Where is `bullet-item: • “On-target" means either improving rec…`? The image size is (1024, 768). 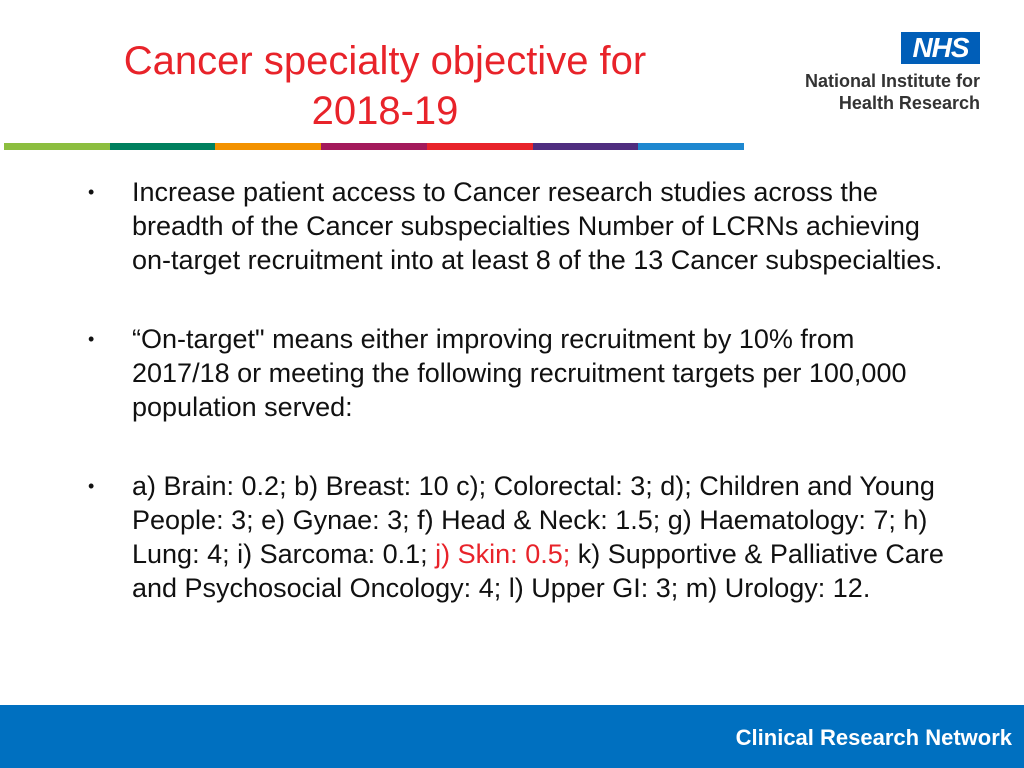
bullet-item: • “On-target" means either improving rec… is located at coordinates (523, 373).